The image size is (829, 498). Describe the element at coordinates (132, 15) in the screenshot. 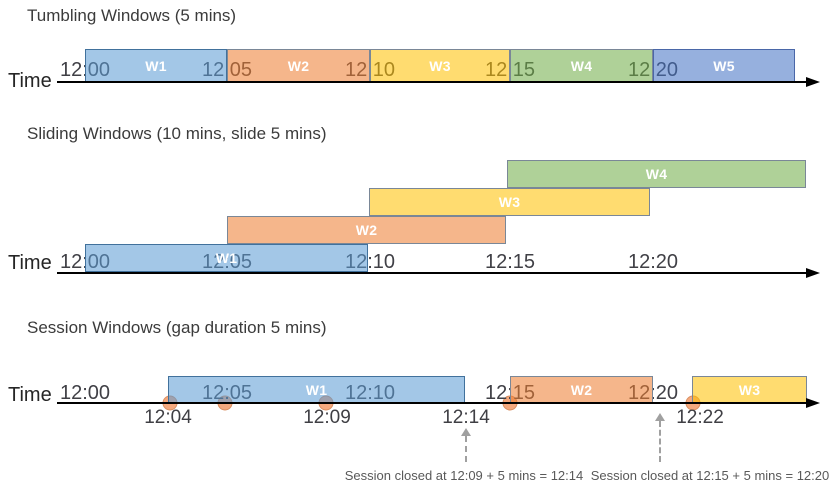

I see `section-title-tumbling: Tumbling Windows (5 mins)` at that location.